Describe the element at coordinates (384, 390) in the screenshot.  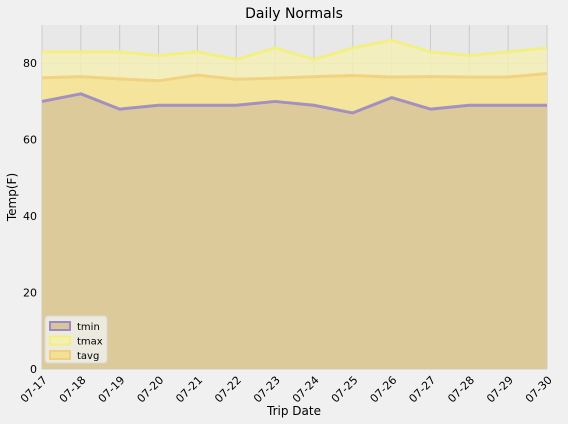
I see `x-tick-label: 07-26` at that location.